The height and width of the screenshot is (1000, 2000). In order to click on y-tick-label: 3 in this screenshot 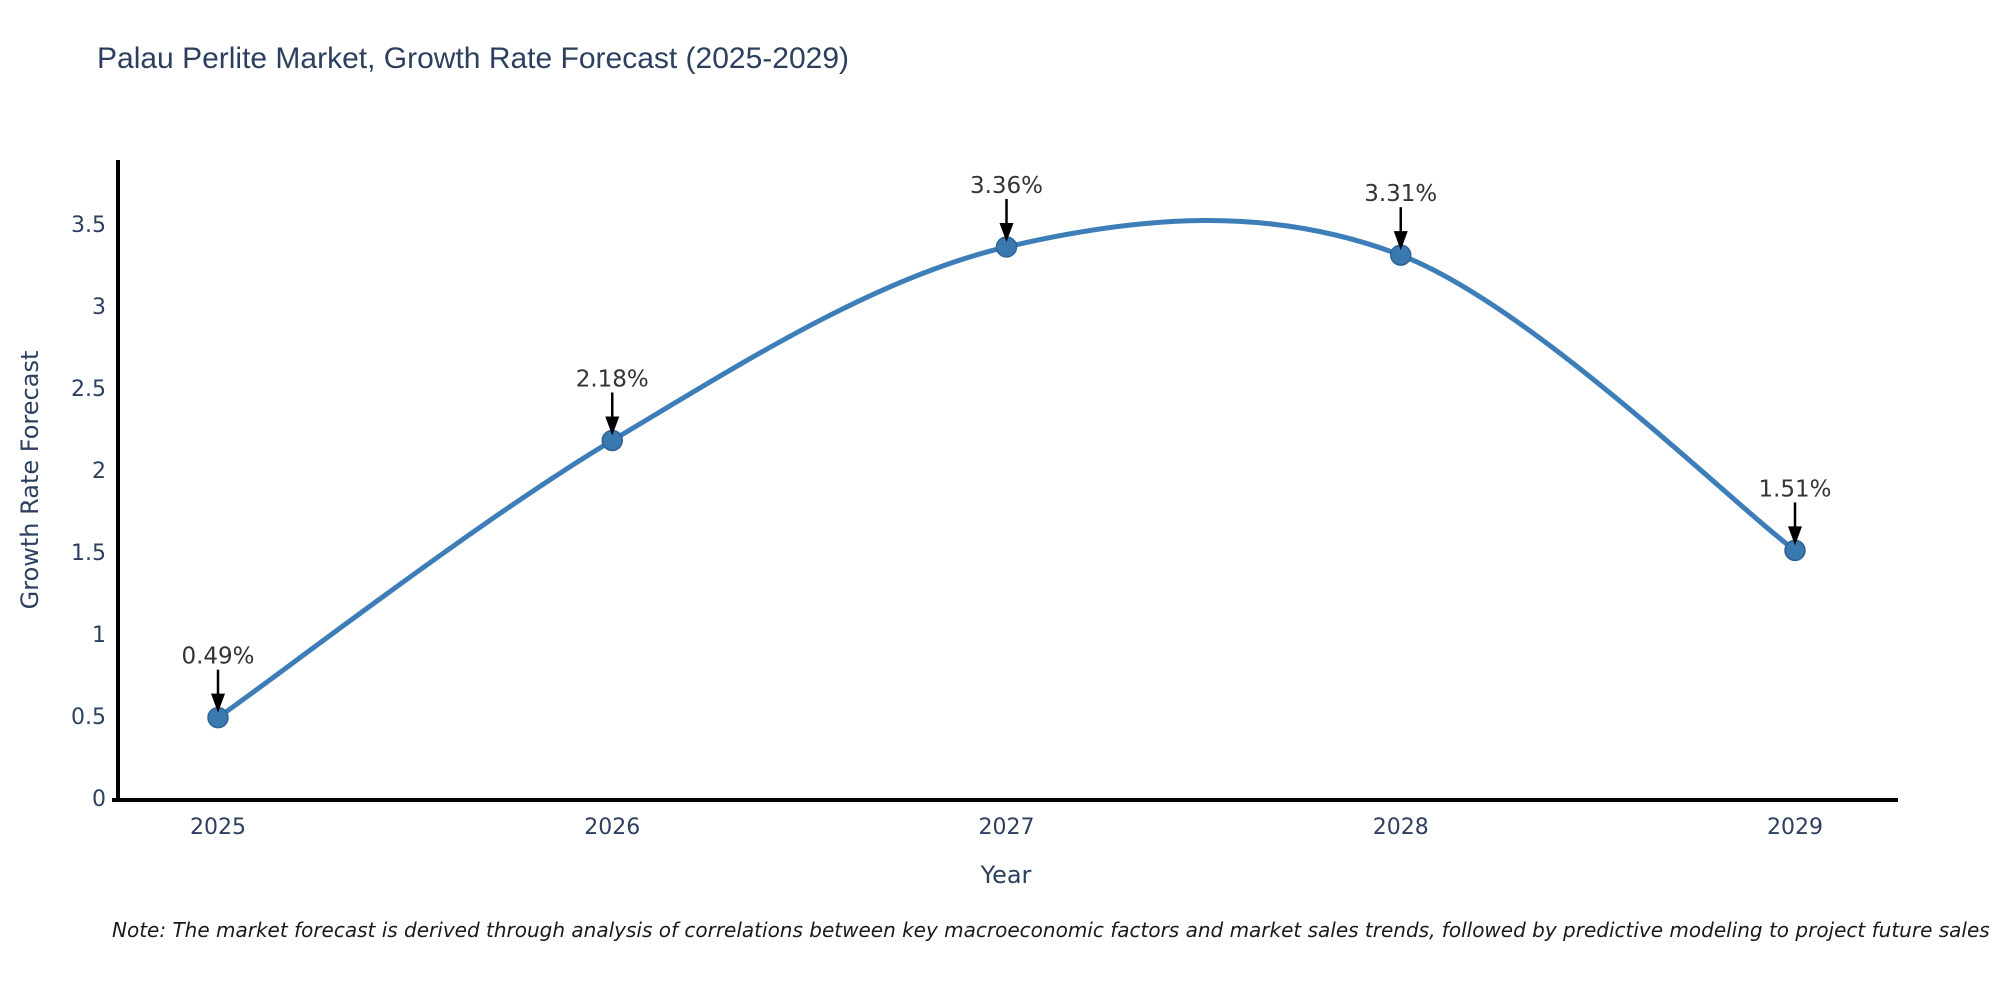, I will do `click(99, 307)`.